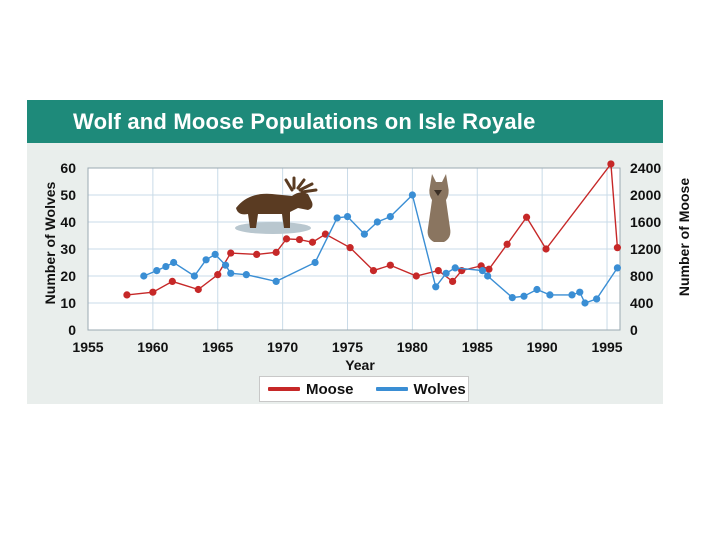 This screenshot has height=546, width=728. I want to click on y-tick-label-right: 2400, so click(645, 168).